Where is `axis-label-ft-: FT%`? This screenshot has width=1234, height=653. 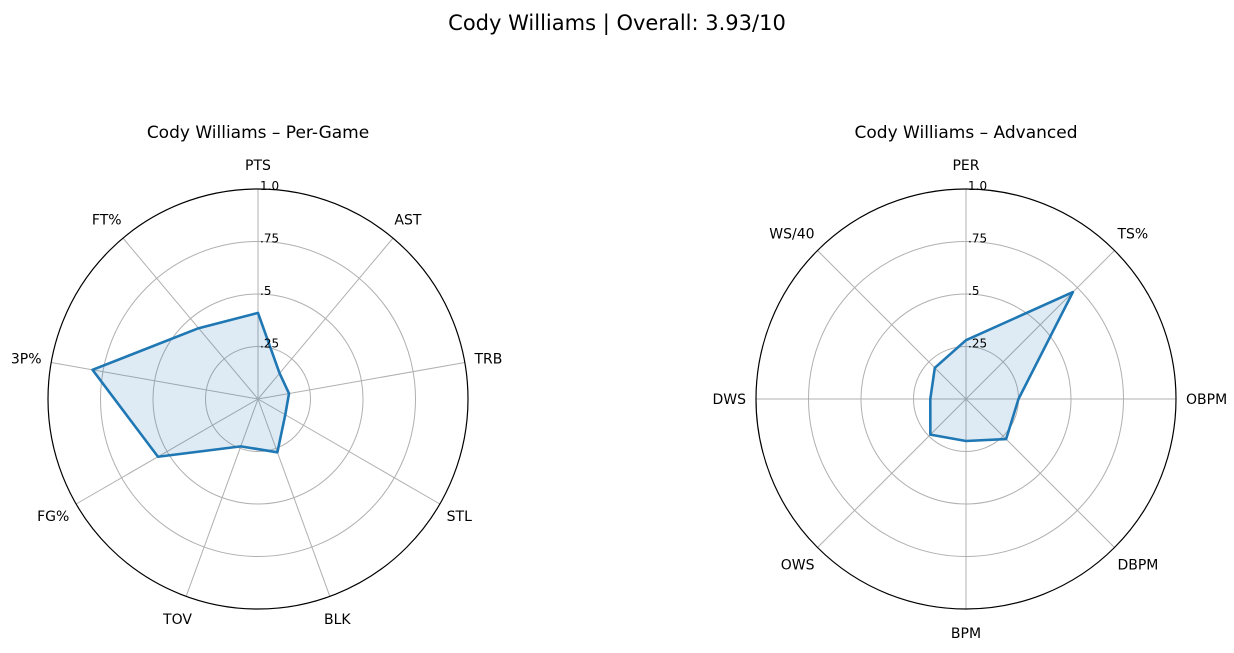
axis-label-ft-: FT% is located at coordinates (107, 221).